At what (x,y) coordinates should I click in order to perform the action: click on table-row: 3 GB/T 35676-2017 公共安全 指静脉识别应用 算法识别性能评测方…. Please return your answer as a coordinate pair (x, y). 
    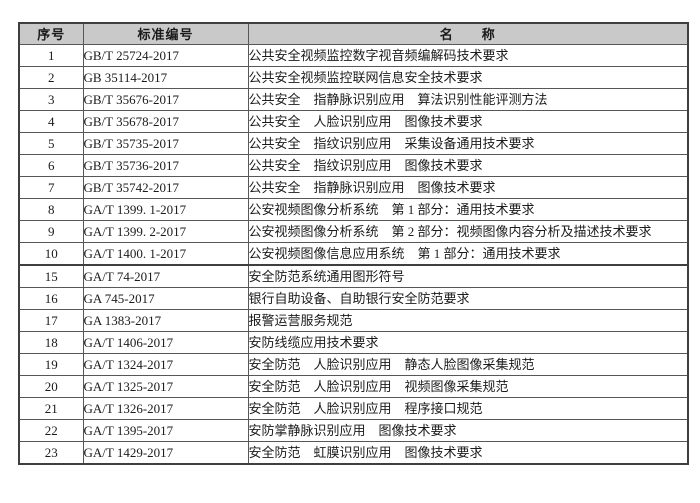
    Looking at the image, I should click on (353, 99).